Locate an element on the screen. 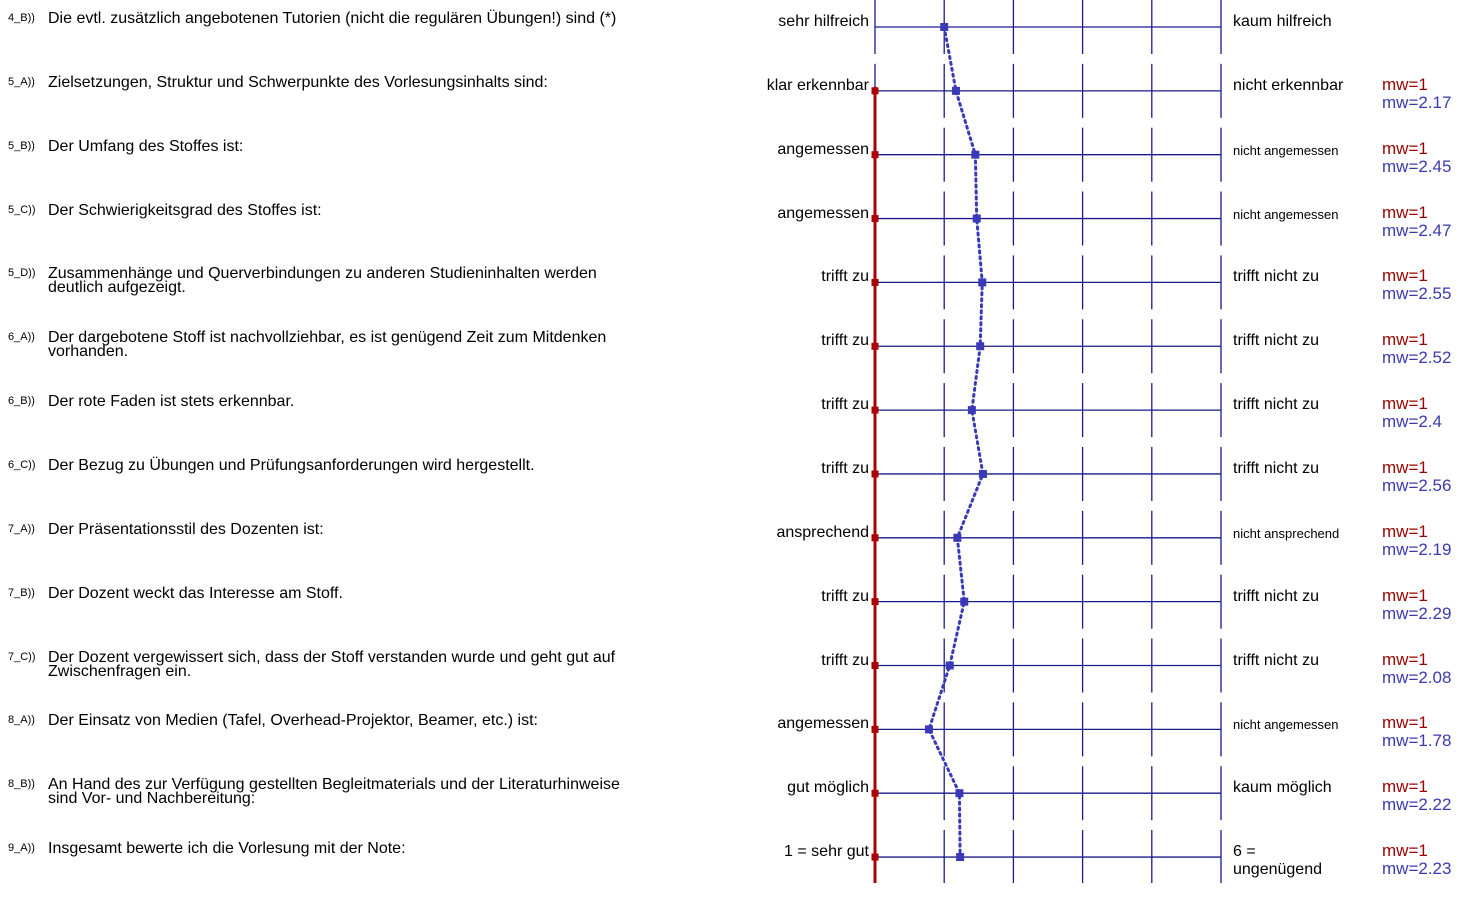 This screenshot has width=1477, height=902. question-code: 8_B)) is located at coordinates (21, 784).